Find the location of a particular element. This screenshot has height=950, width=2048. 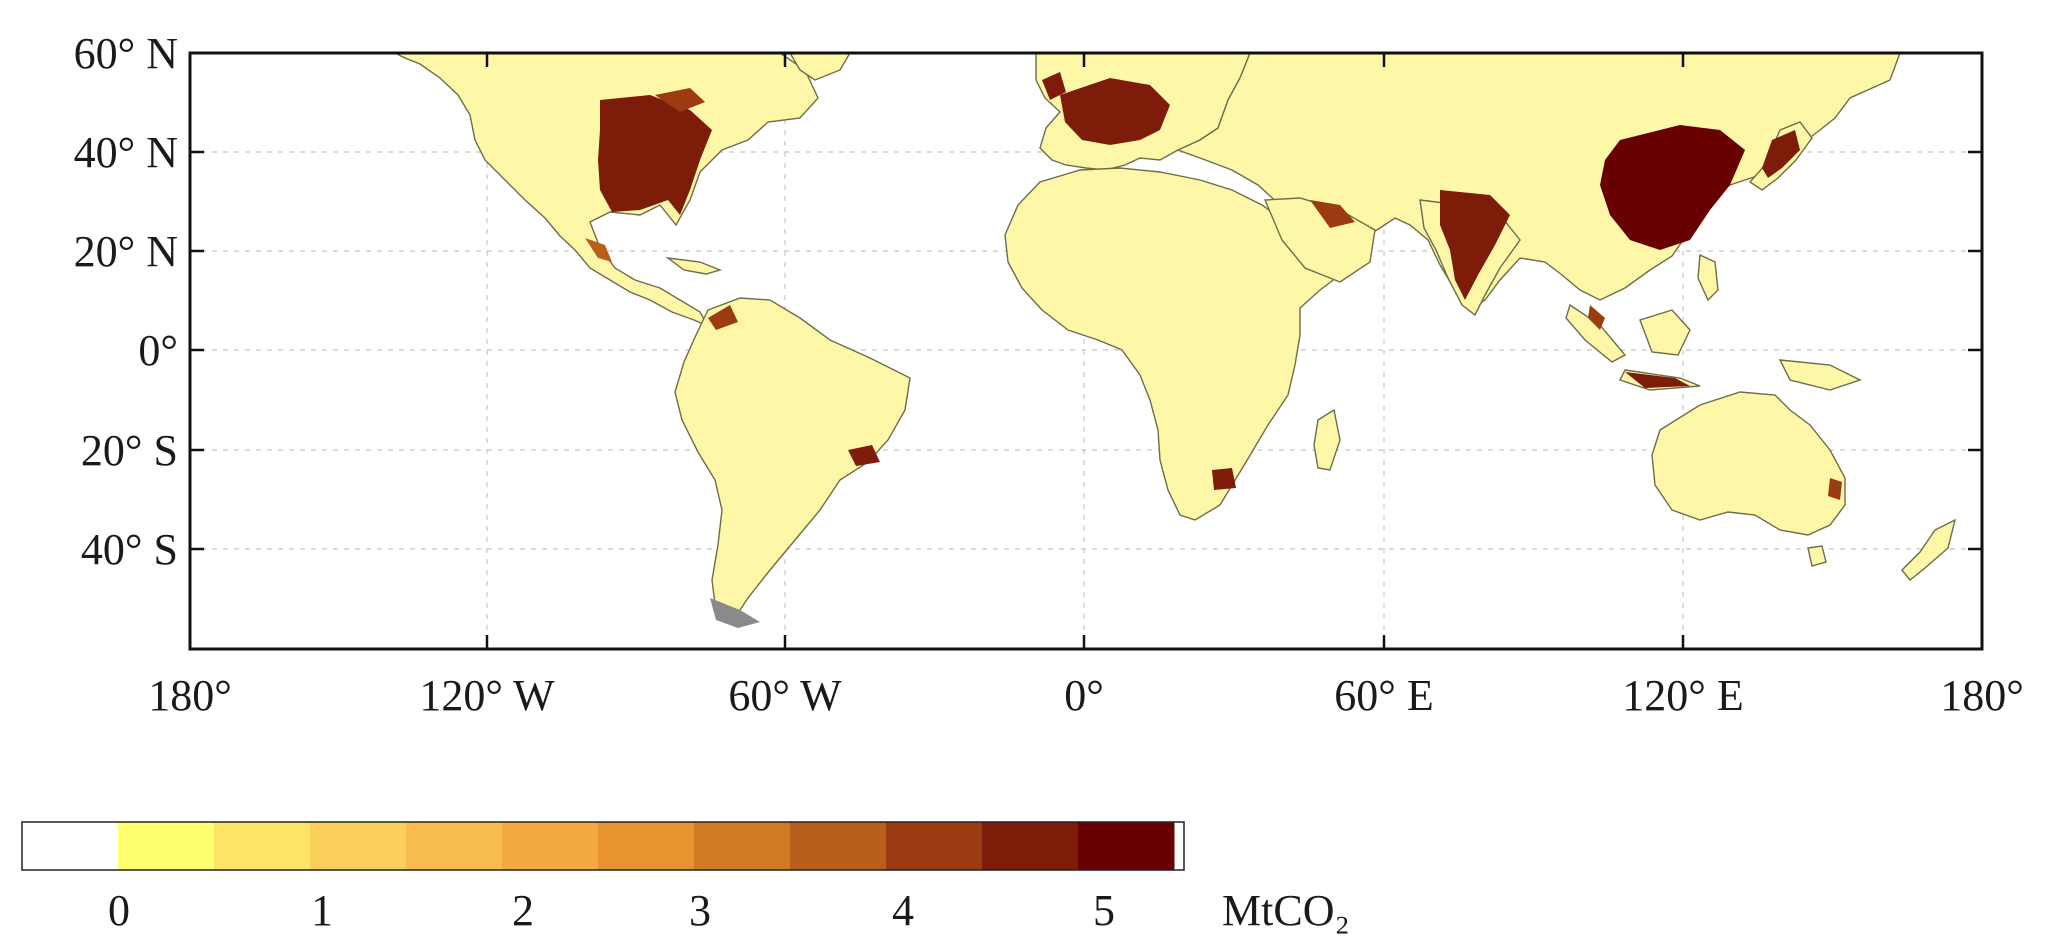

lon-labels: 180° 120° W 60° W 0° 60° E 120° E 180° is located at coordinates (1086, 695).